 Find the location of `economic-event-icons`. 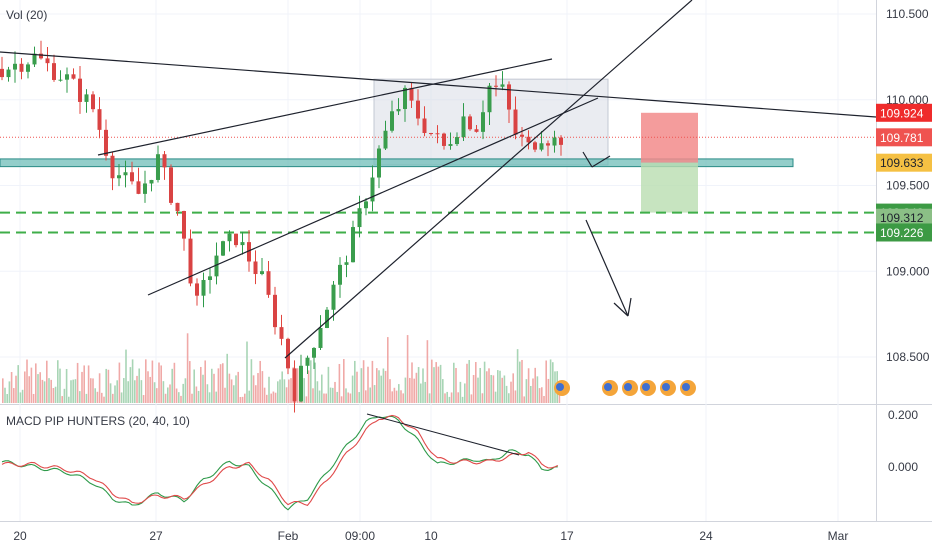

economic-event-icons is located at coordinates (625, 388).